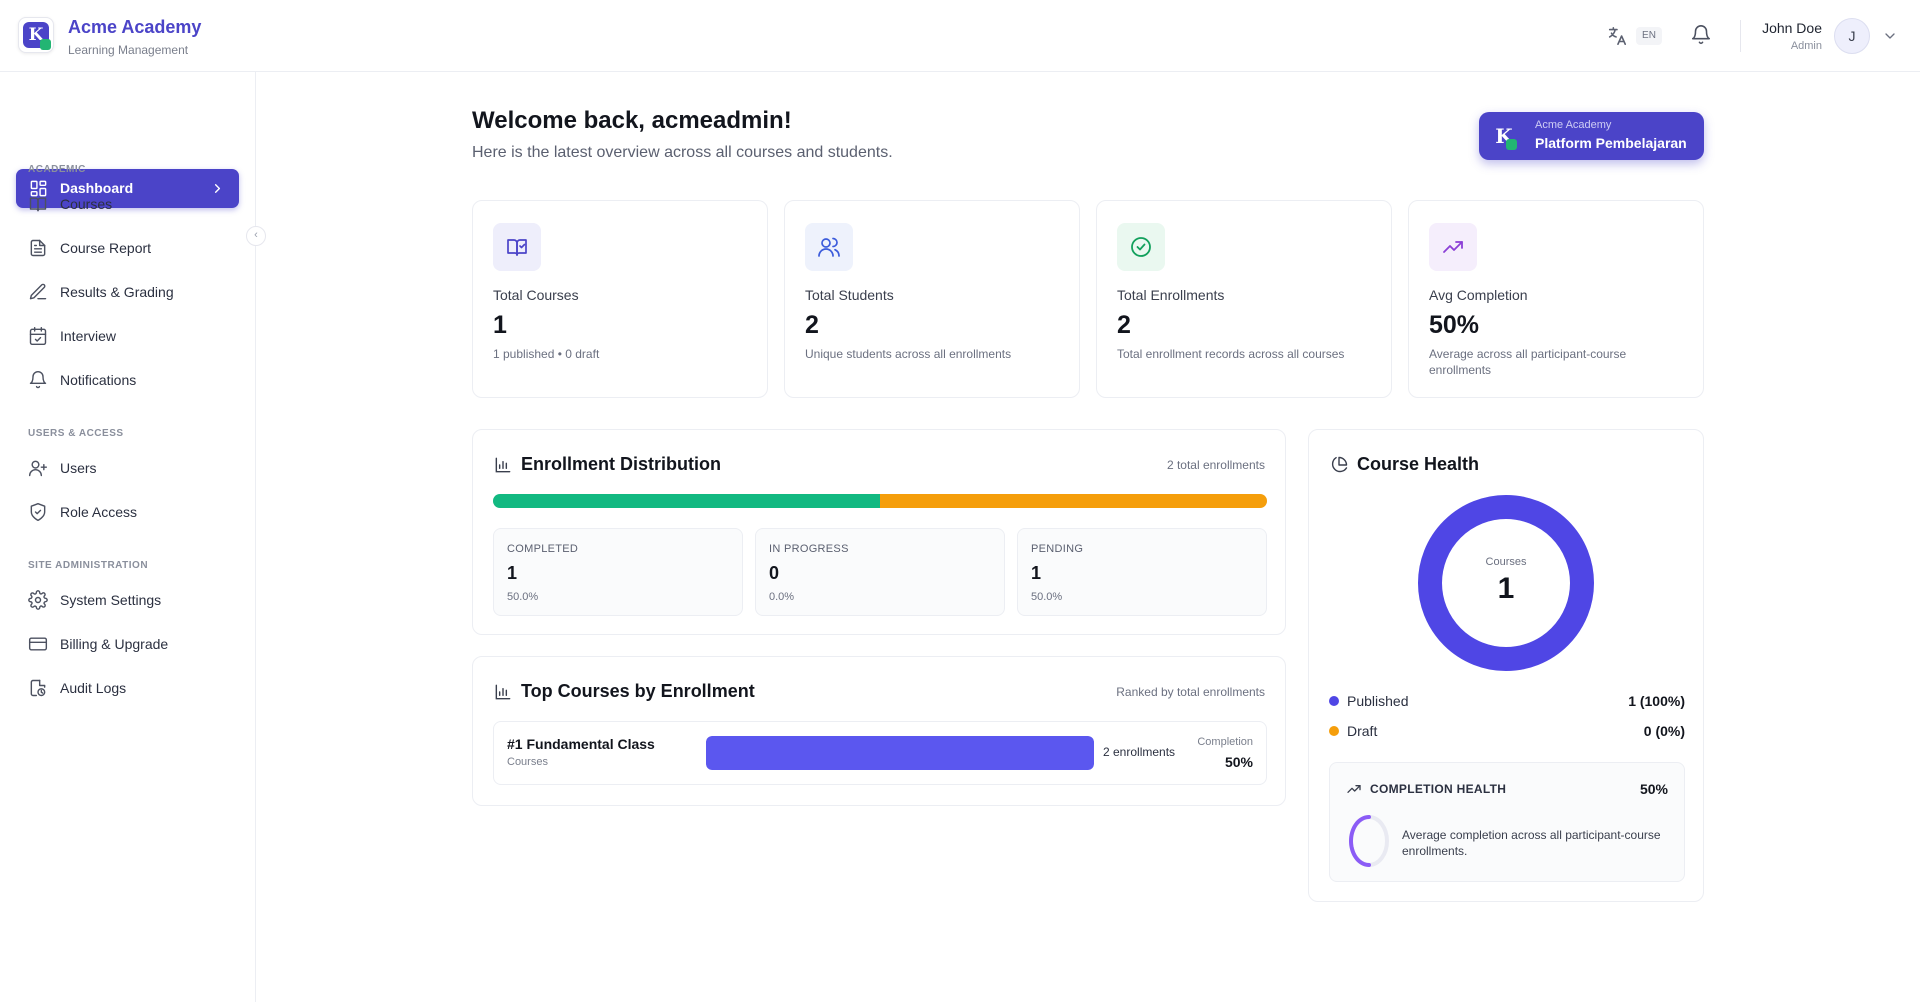 The height and width of the screenshot is (1002, 1920). What do you see at coordinates (1792, 28) in the screenshot?
I see `user-name: John Doe` at bounding box center [1792, 28].